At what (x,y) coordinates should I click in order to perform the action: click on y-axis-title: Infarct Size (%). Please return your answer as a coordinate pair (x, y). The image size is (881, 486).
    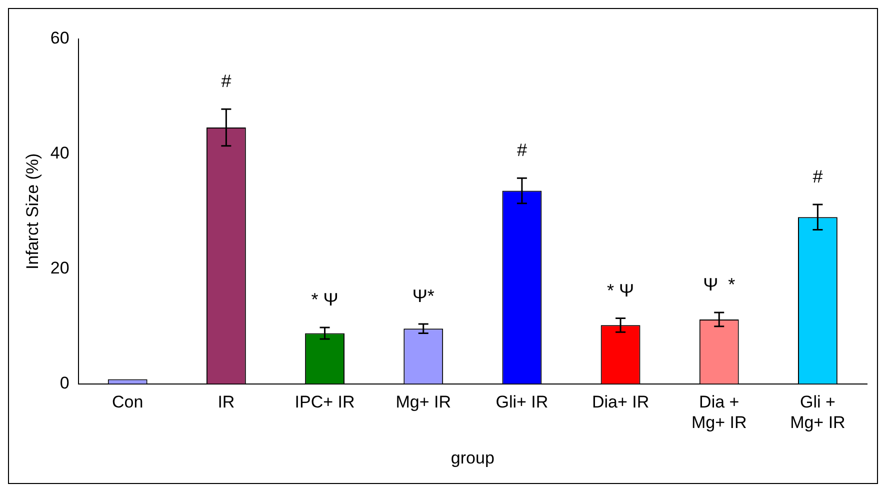
    Looking at the image, I should click on (32, 211).